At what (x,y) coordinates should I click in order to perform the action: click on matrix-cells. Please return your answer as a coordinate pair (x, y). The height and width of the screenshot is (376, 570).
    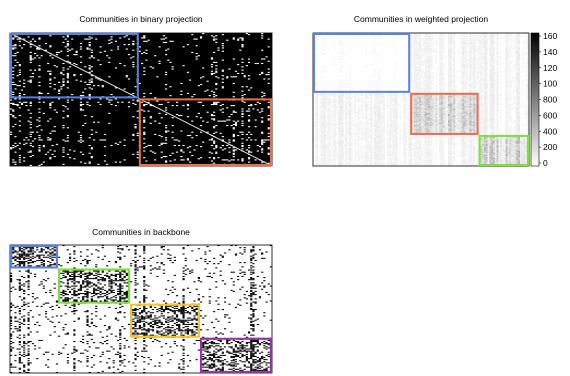
    Looking at the image, I should click on (421, 99).